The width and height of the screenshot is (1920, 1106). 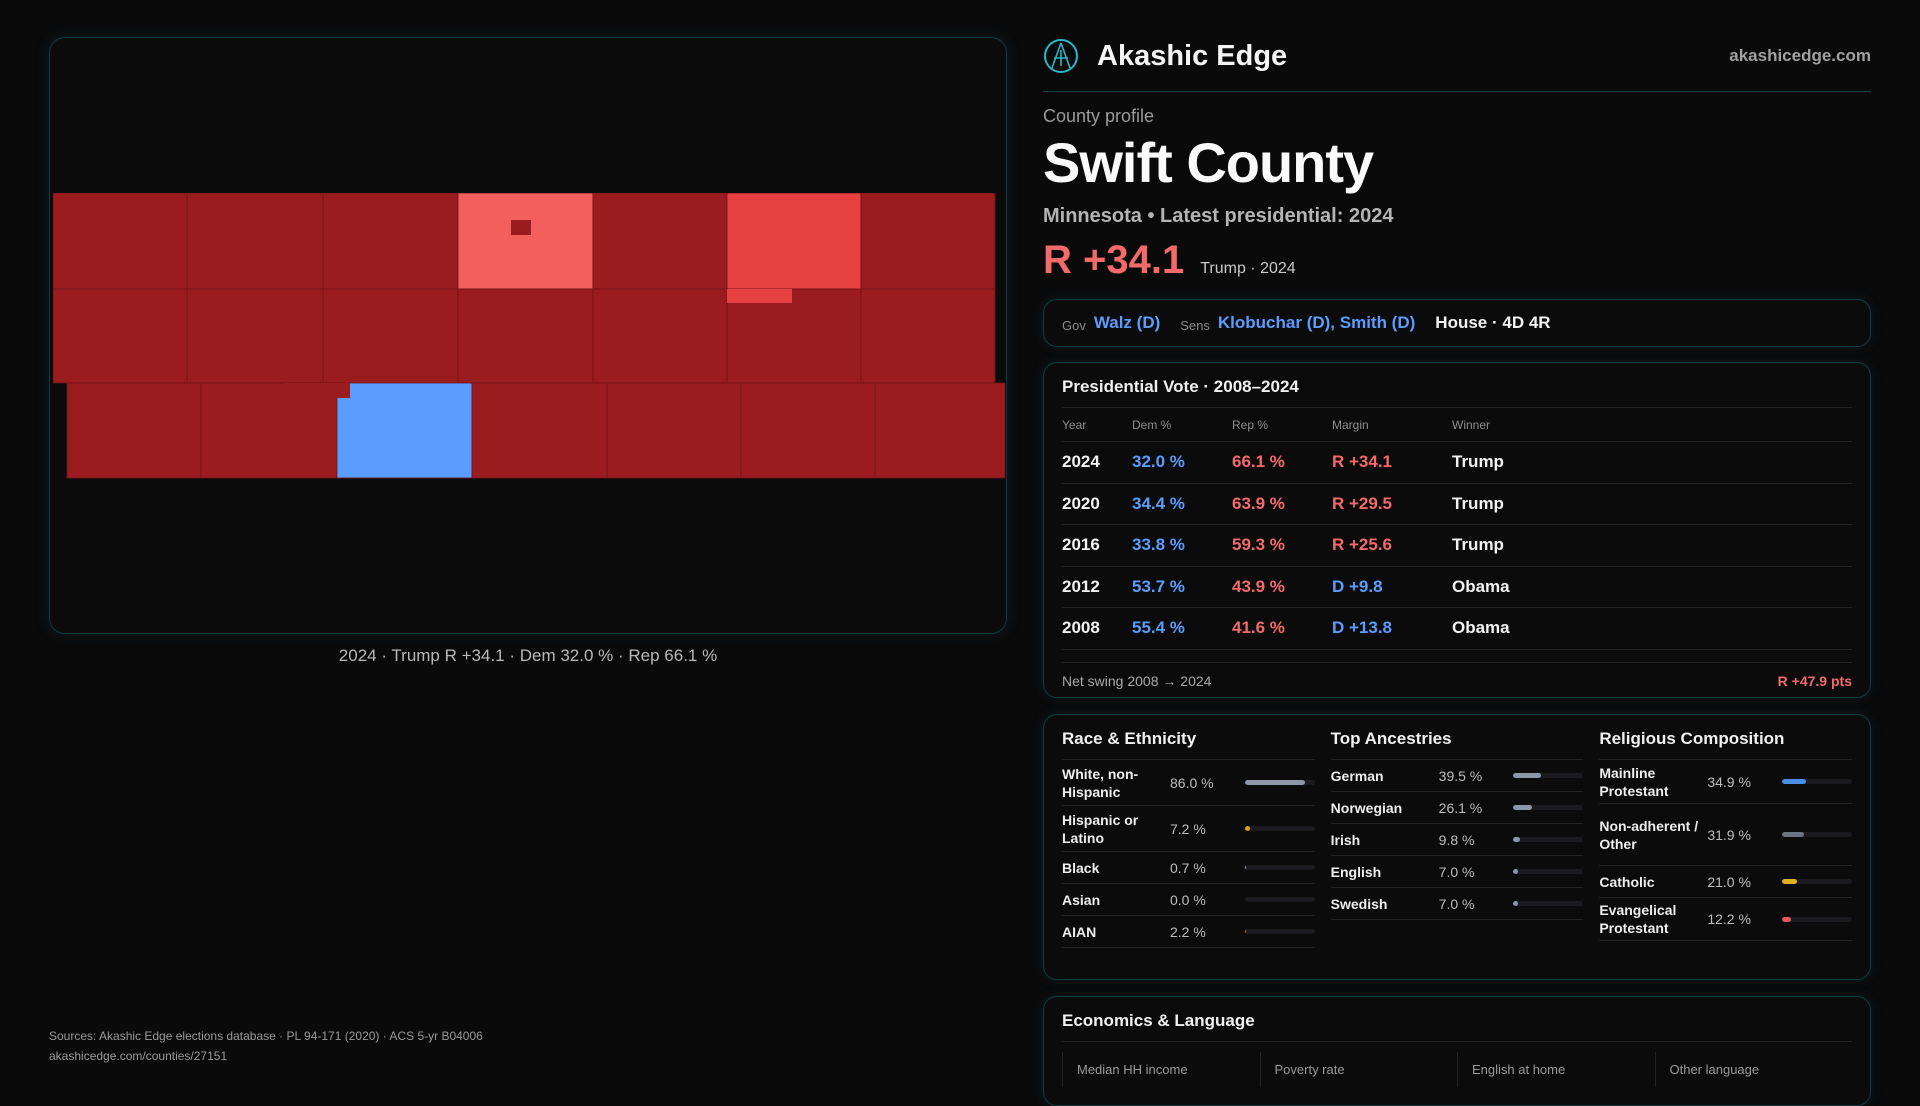 I want to click on swing-value: R +47.9 pts, so click(x=1814, y=680).